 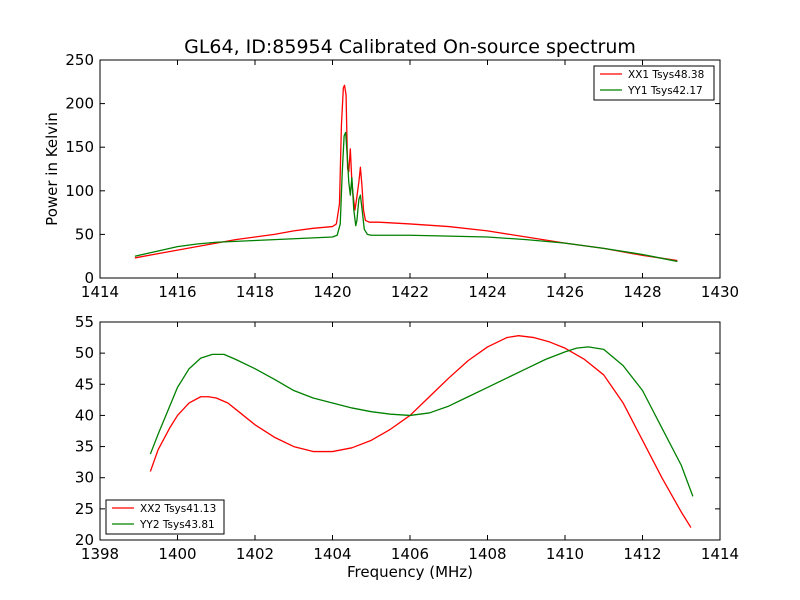 I want to click on bottom-y-tick-label: 45, so click(x=84, y=384).